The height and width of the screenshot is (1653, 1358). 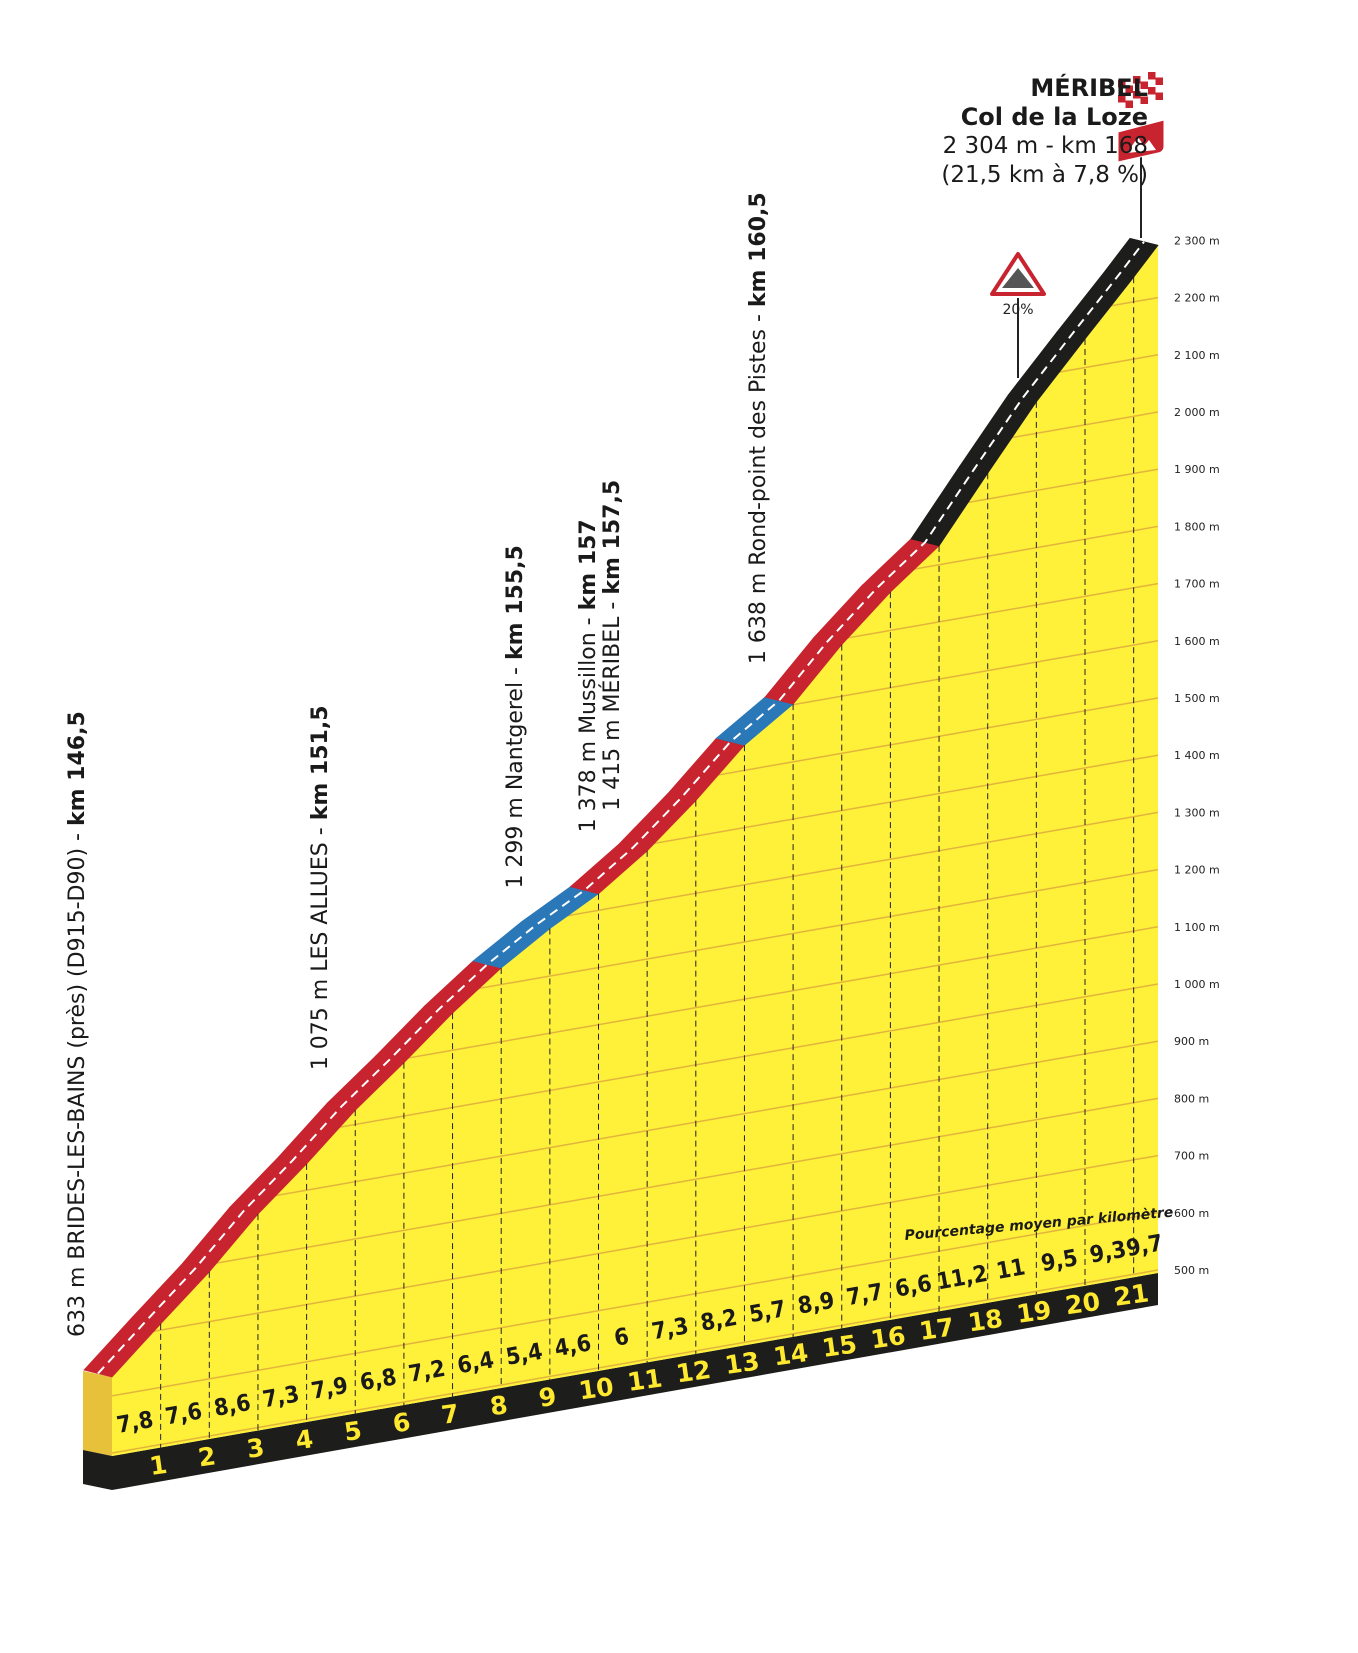 I want to click on x-tick-label: 13, so click(x=742, y=1363).